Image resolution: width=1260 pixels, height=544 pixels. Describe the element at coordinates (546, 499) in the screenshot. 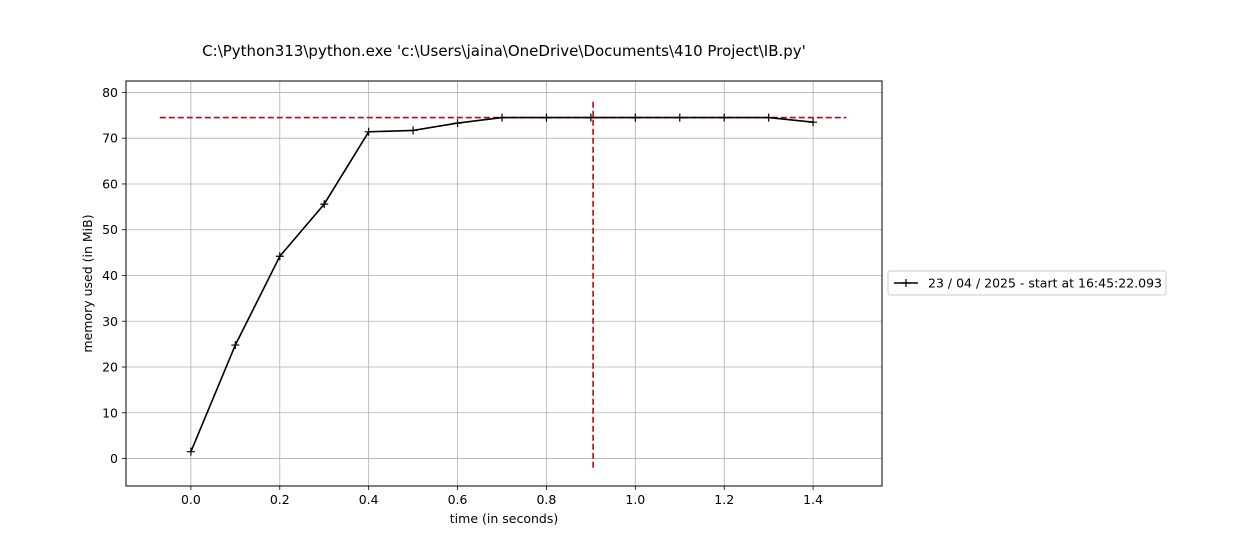

I see `x-tick-label: 0.8` at that location.